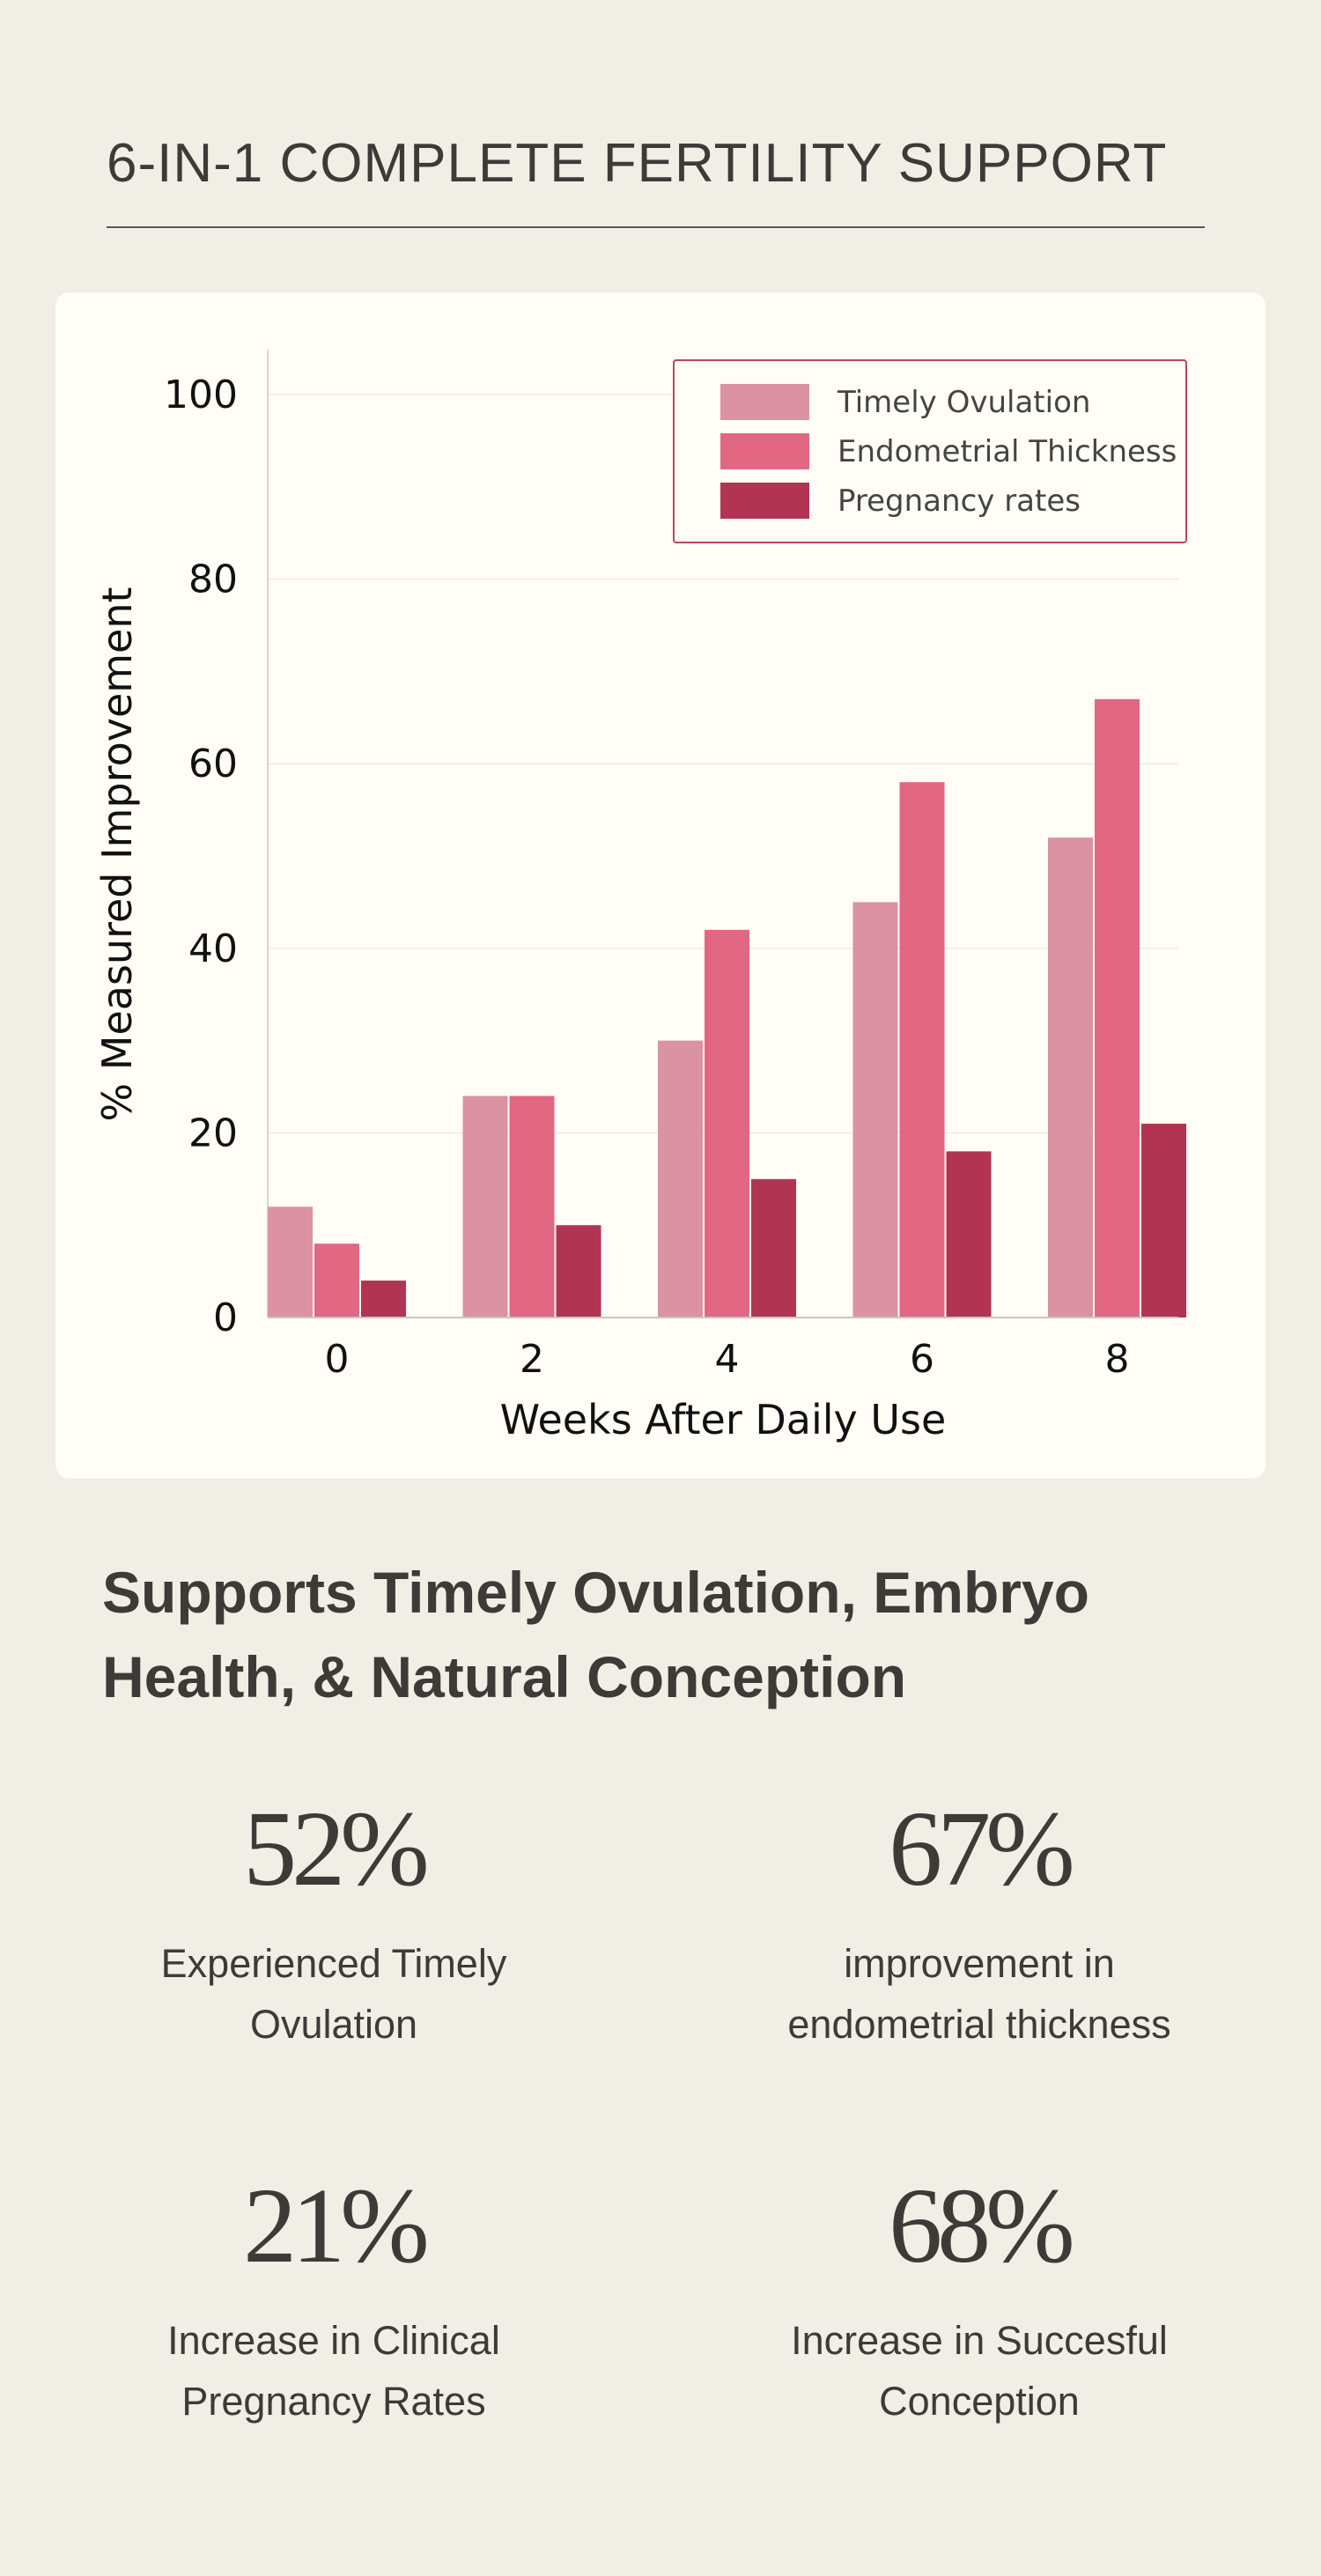 This screenshot has width=1321, height=2576. Describe the element at coordinates (532, 1359) in the screenshot. I see `x-tick-label: 2` at that location.